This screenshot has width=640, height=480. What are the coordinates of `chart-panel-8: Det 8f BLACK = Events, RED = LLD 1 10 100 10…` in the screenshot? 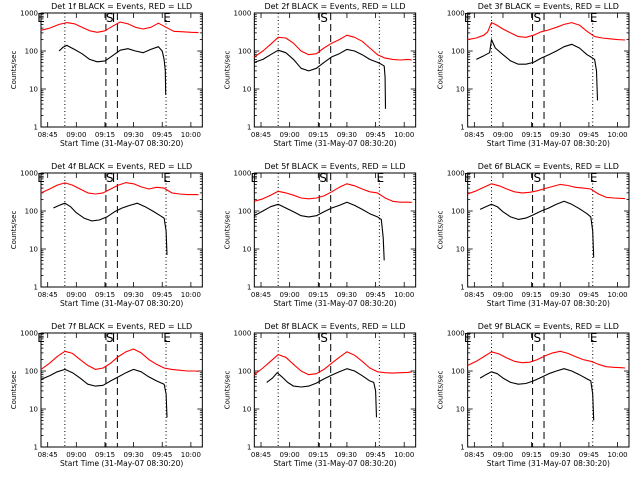 It's located at (320, 395).